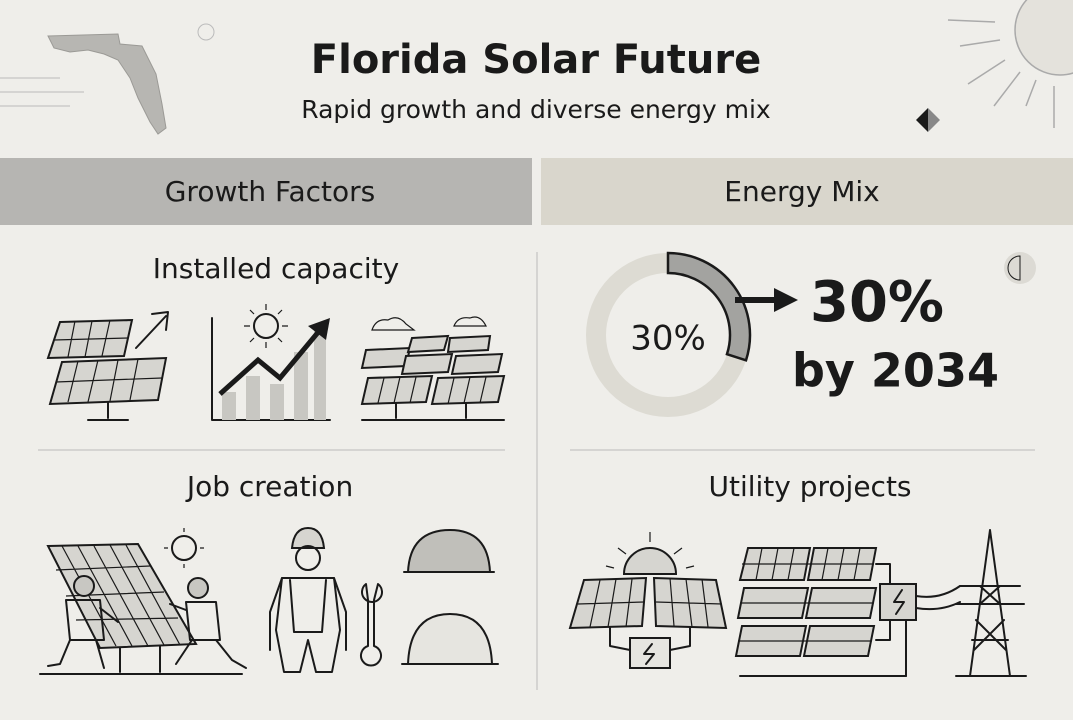  What do you see at coordinates (797, 603) in the screenshot?
I see `utility-icon` at bounding box center [797, 603].